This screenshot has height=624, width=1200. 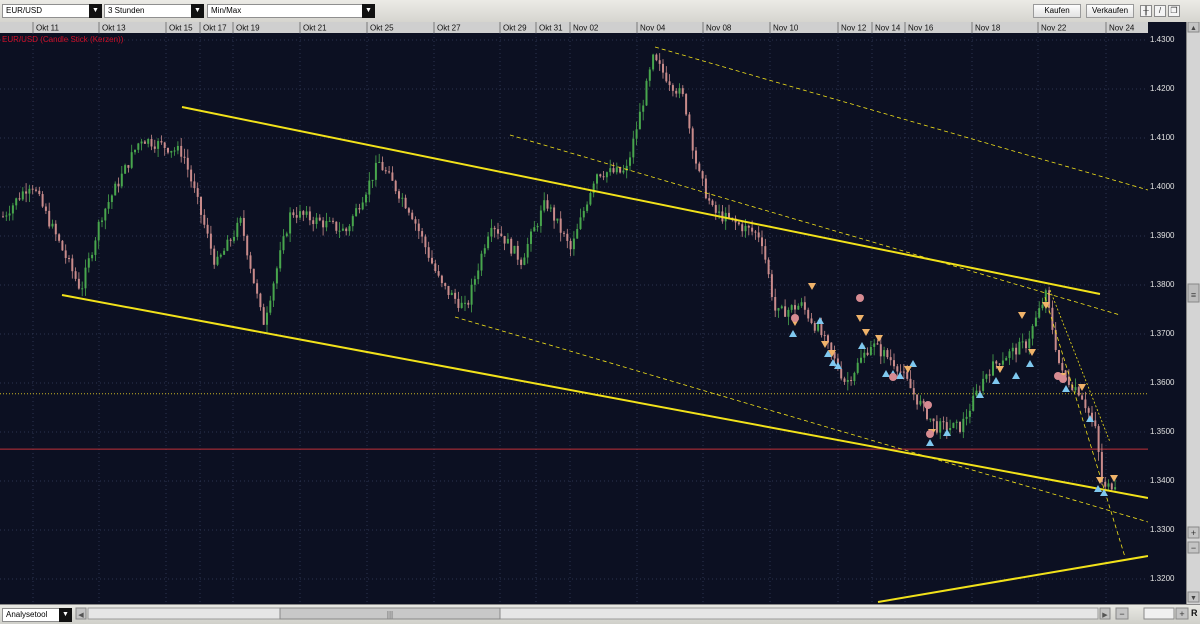 What do you see at coordinates (1057, 11) in the screenshot?
I see `buy-button: Kaufen` at bounding box center [1057, 11].